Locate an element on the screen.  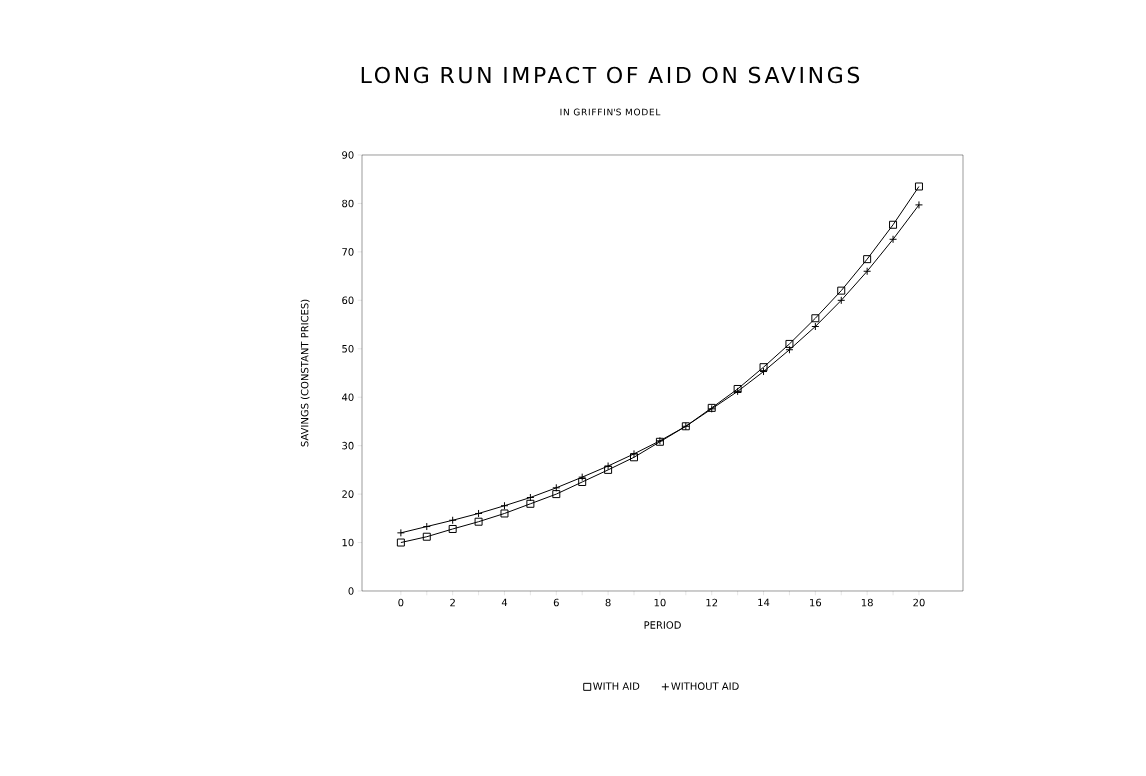
x-tick-label: 0 is located at coordinates (401, 602).